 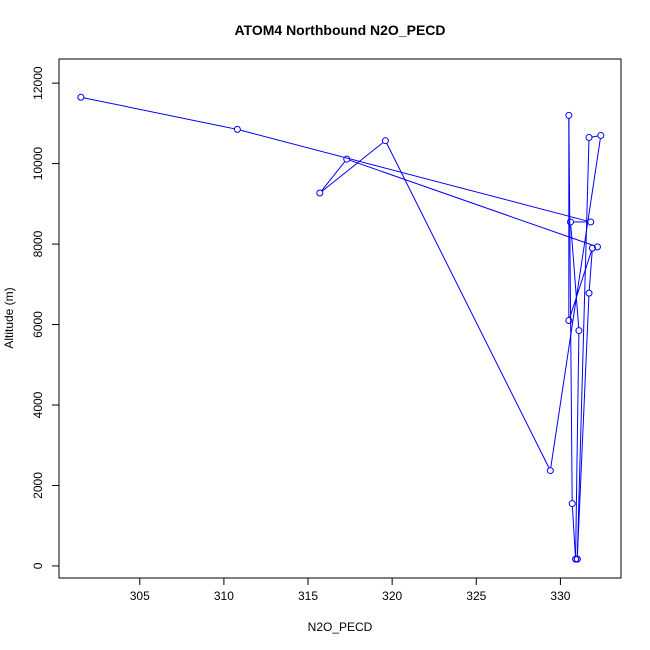 What do you see at coordinates (9, 317) in the screenshot?
I see `y-axis-label: Altitude (m)` at bounding box center [9, 317].